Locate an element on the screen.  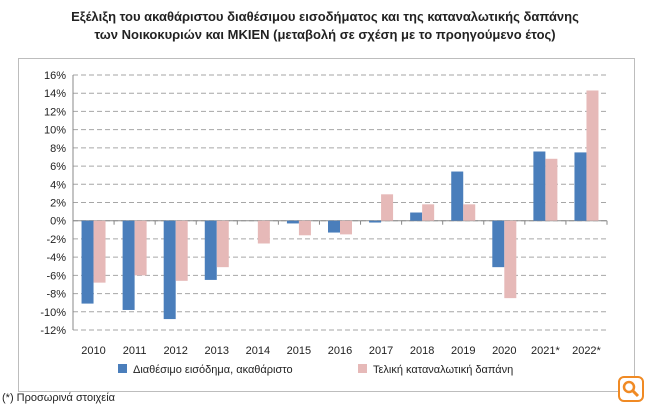
y-tick-label: -10% is located at coordinates (53, 313).